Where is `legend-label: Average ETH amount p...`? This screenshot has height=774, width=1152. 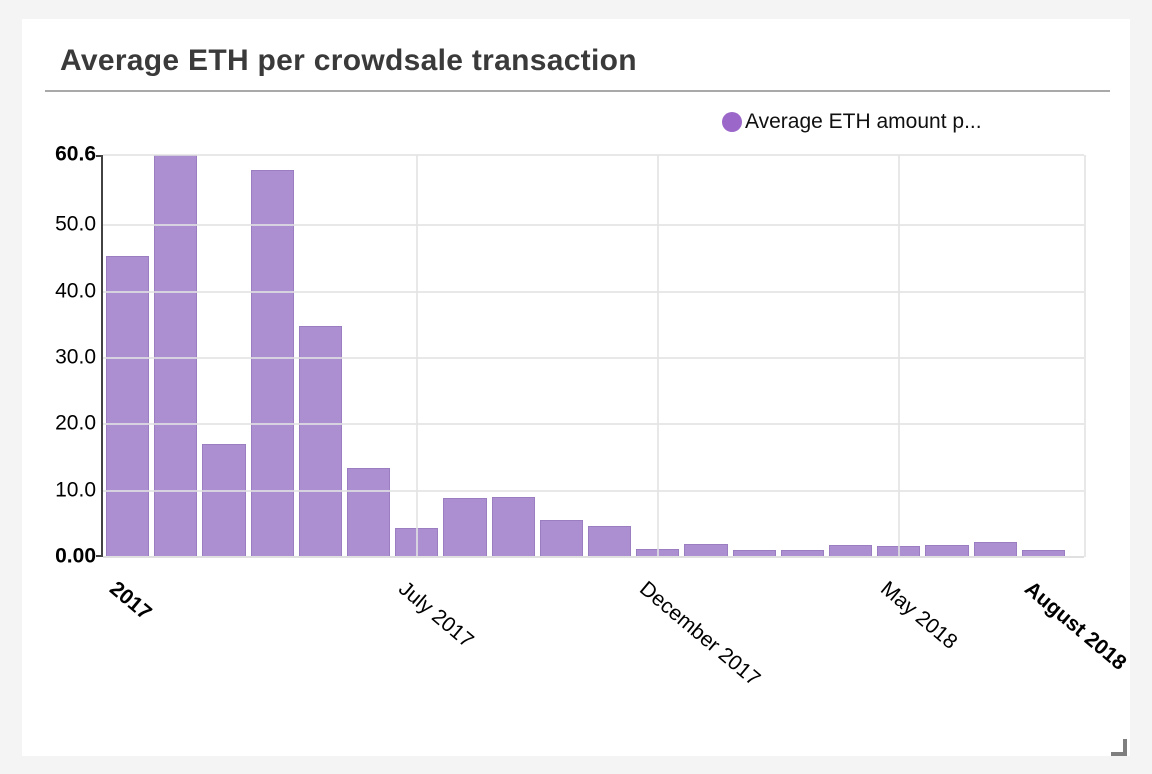
legend-label: Average ETH amount p... is located at coordinates (863, 121).